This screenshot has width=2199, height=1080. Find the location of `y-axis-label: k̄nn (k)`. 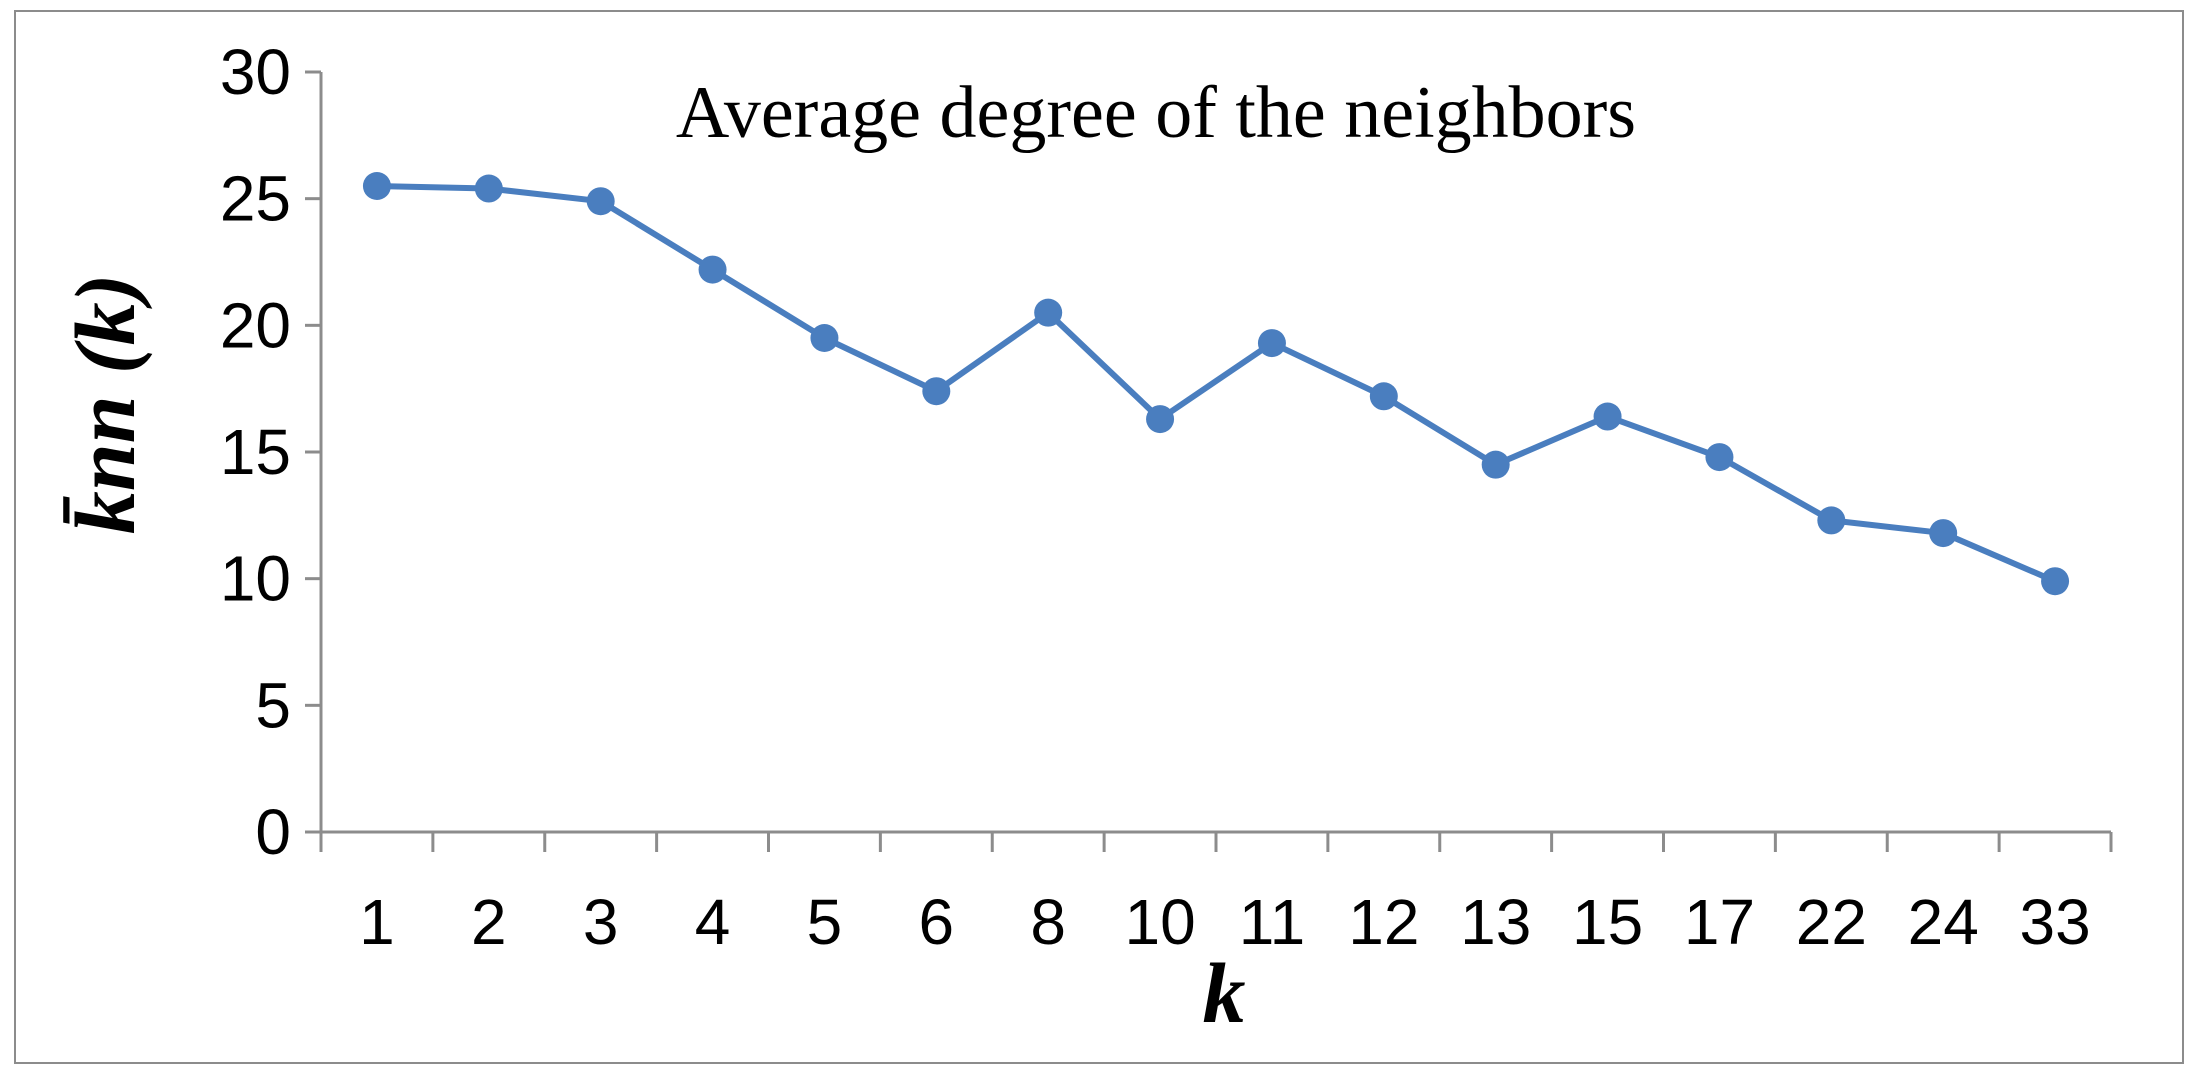

y-axis-label: k̄nn (k) is located at coordinates (105, 404).